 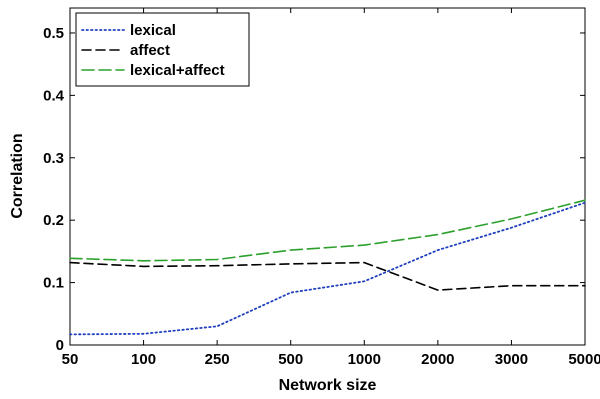 What do you see at coordinates (17, 175) in the screenshot?
I see `y-axis-title: Correlation` at bounding box center [17, 175].